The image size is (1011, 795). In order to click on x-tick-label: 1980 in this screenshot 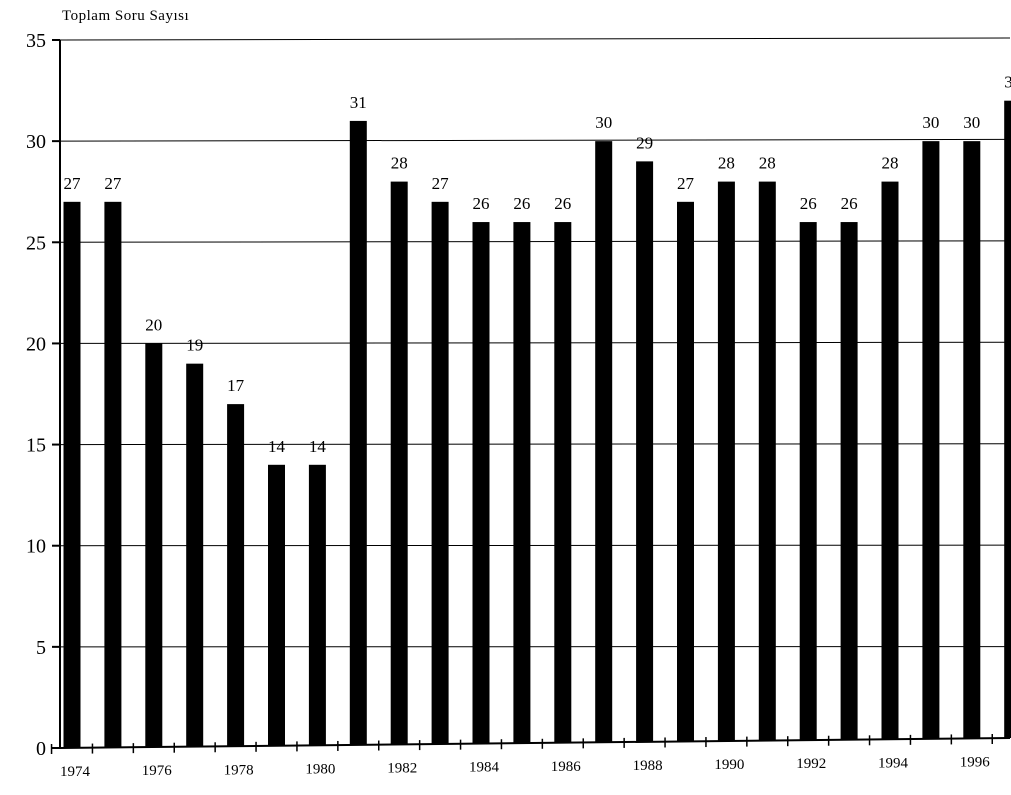, I will do `click(320, 769)`.